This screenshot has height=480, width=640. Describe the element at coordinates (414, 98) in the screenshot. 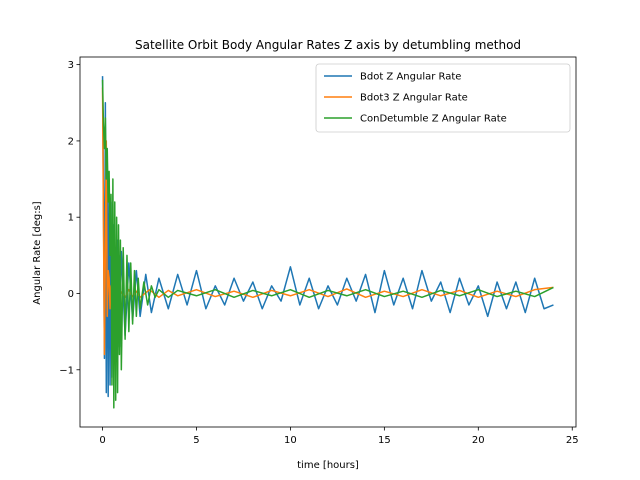

I see `legend-label-1: Bdot3 Z Angular Rate` at that location.